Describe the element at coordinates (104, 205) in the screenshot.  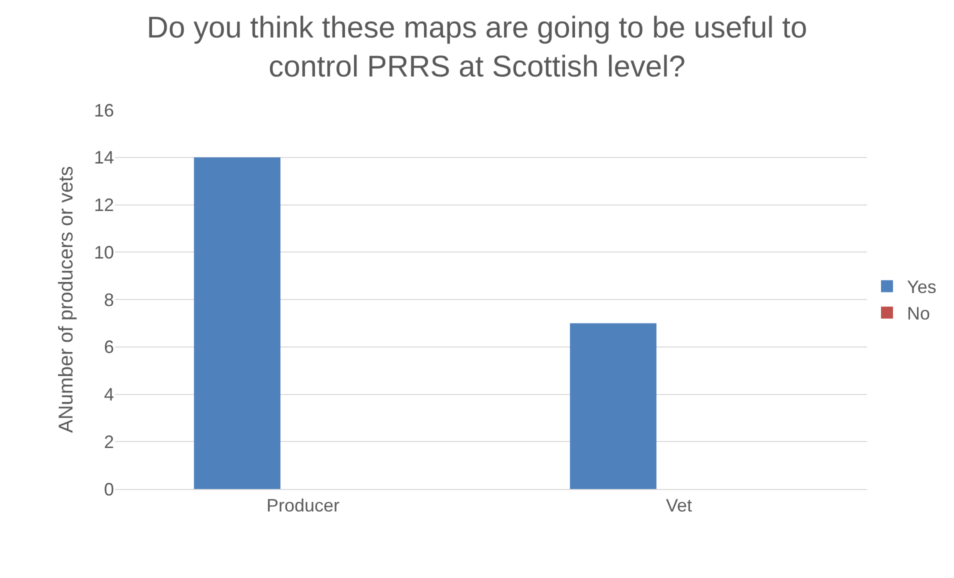
I see `y-tick-label: 12` at that location.